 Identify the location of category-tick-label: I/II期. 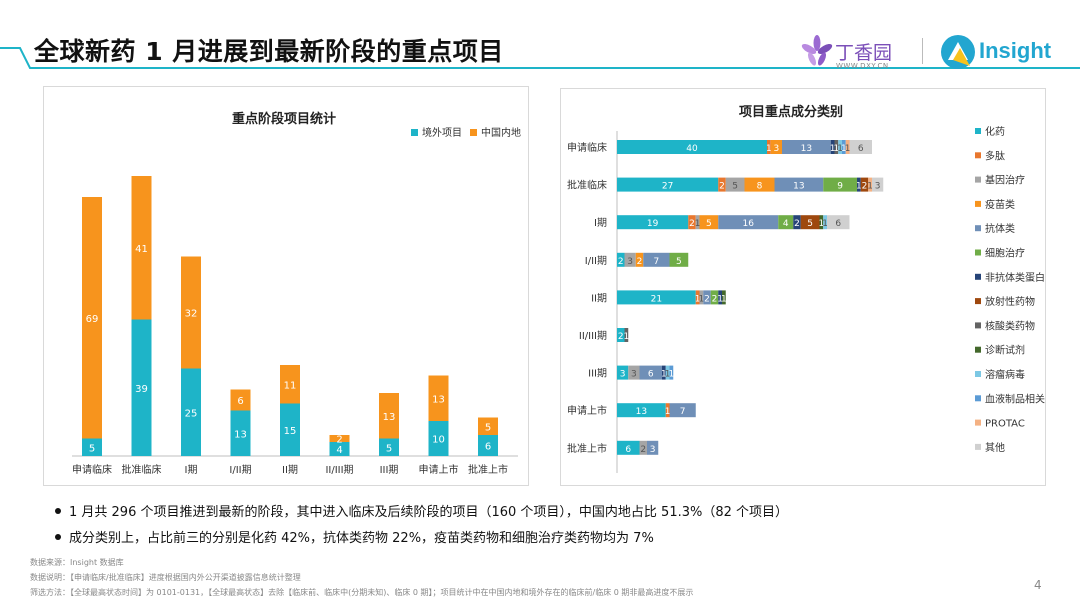
(596, 261).